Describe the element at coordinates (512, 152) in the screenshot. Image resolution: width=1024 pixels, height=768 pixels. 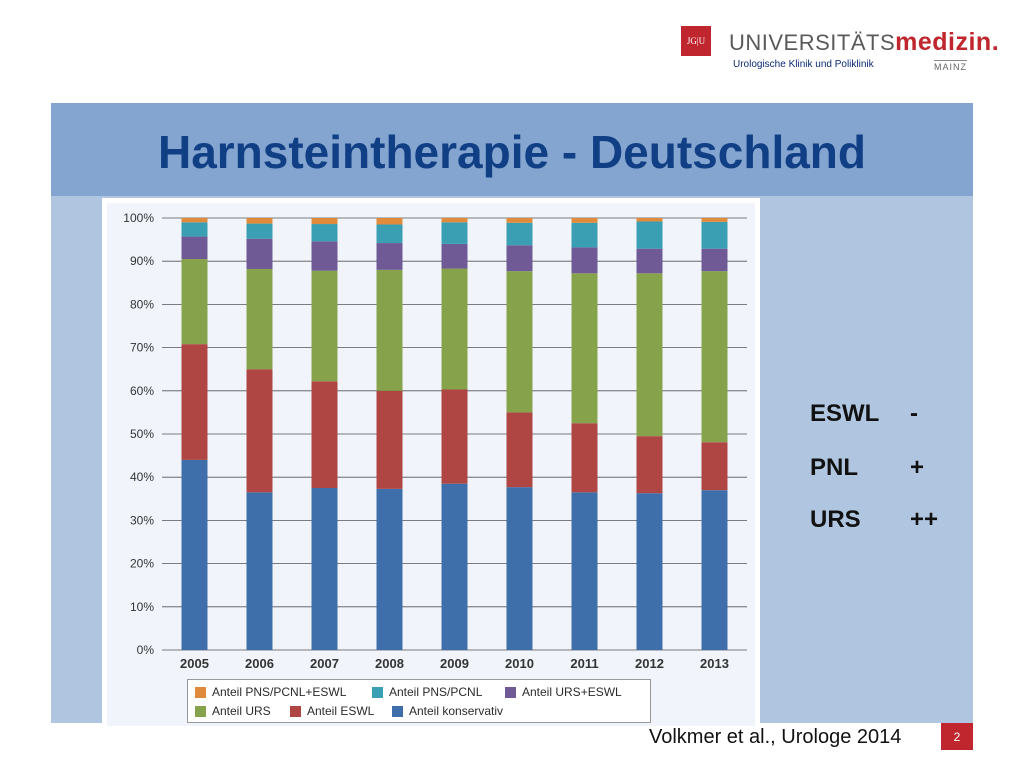
I see `slide-title: Harnsteintherapie - Deutschland` at that location.